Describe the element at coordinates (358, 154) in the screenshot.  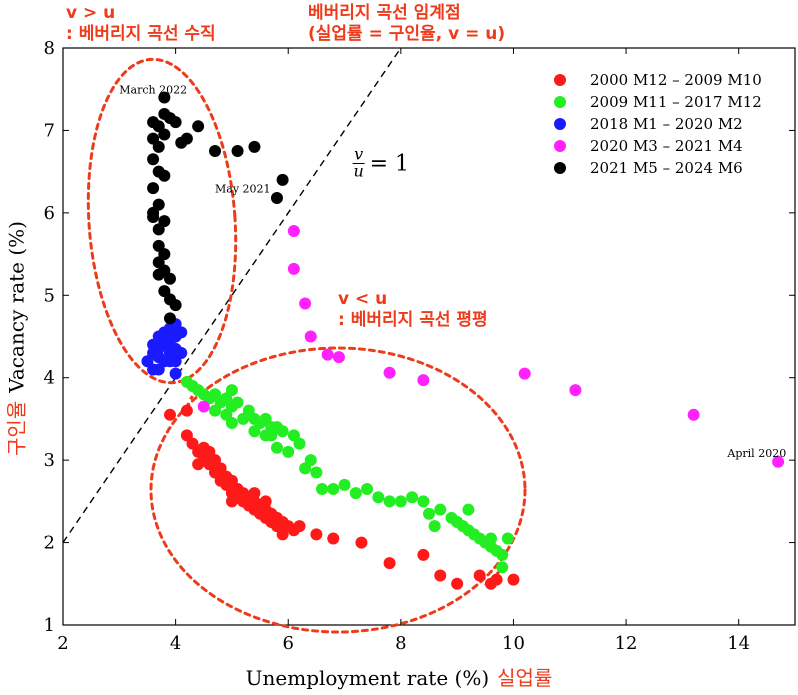
I see `vu-numerator: v` at that location.